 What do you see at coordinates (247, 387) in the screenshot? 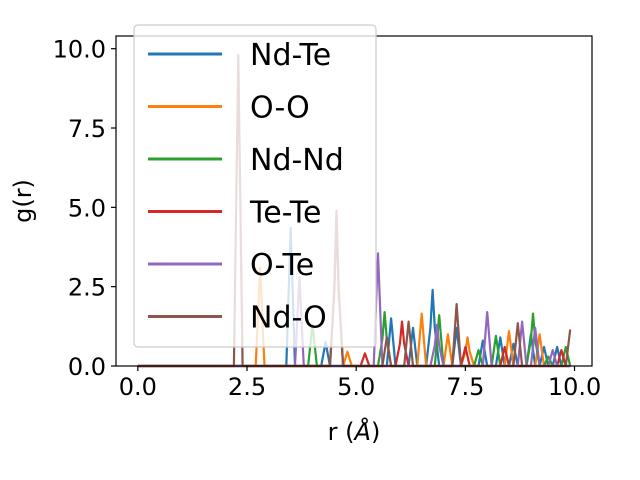
I see `x-tick-label: 2.5` at bounding box center [247, 387].